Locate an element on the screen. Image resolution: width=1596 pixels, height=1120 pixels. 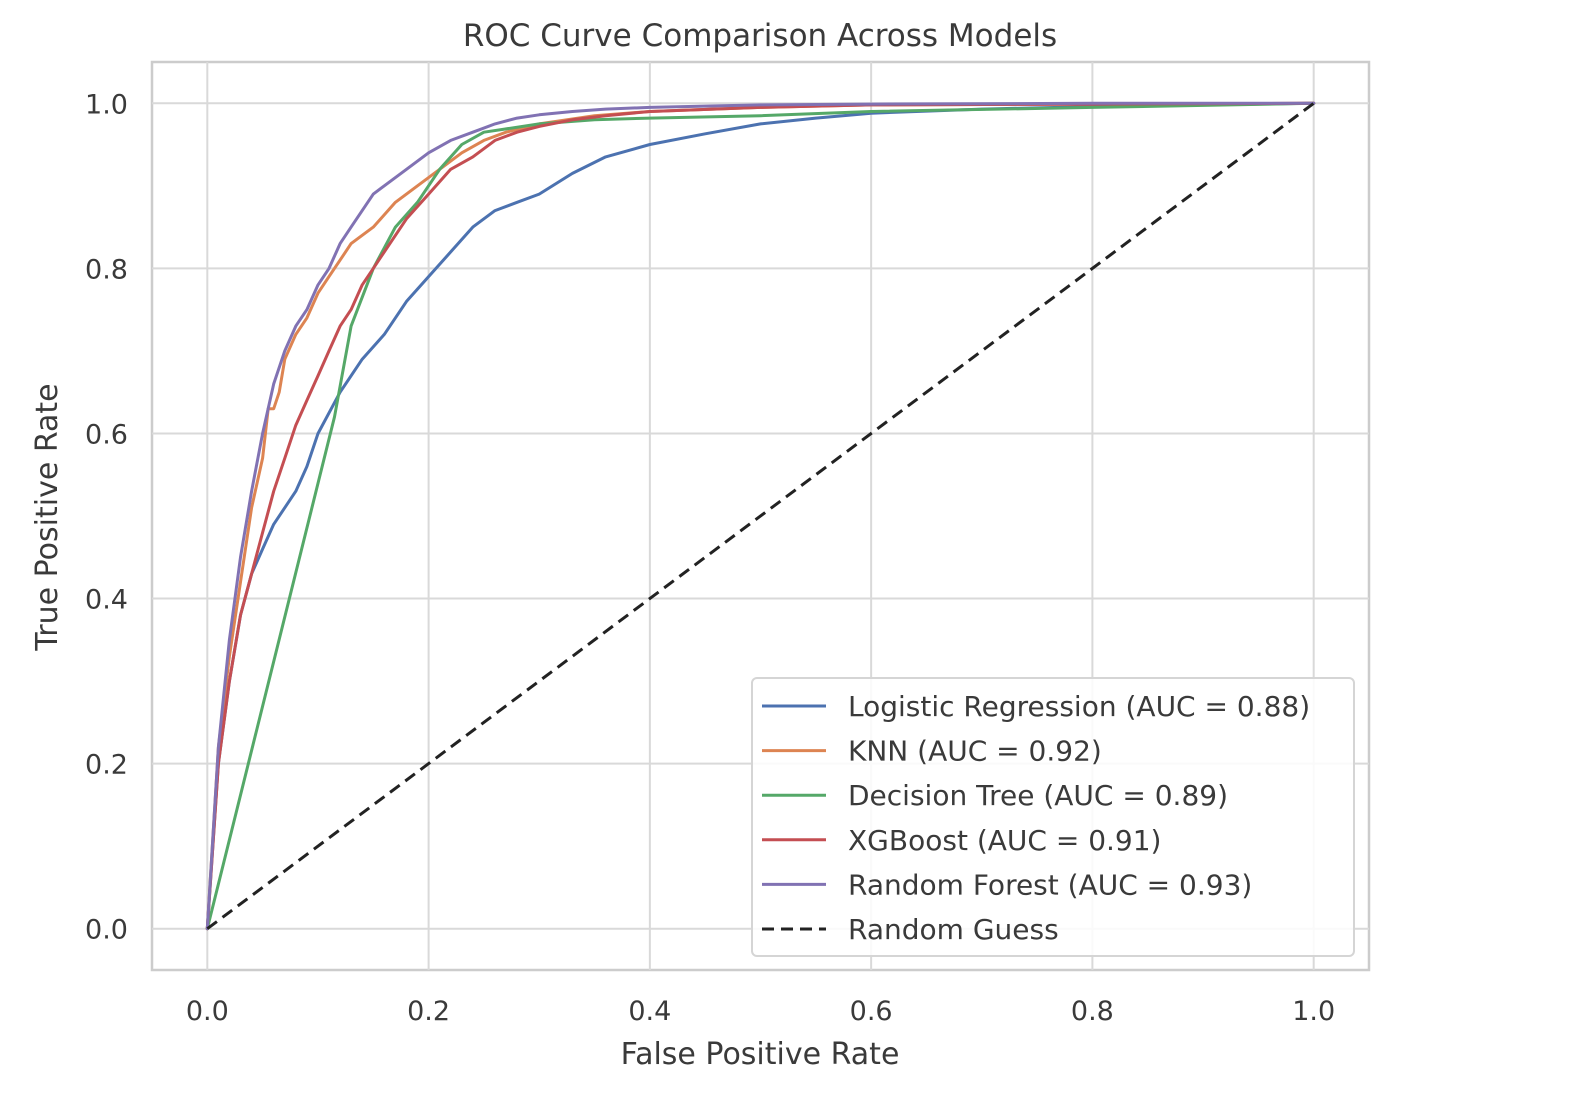
chart-title: ROC Curve Comparison Across Models is located at coordinates (760, 36).